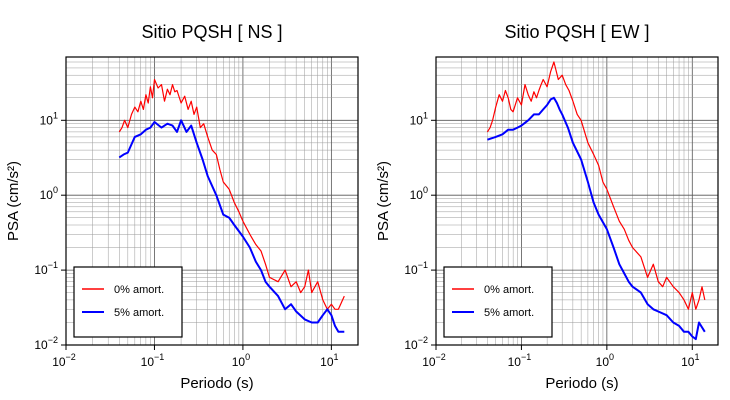 The image size is (730, 400). What do you see at coordinates (576, 32) in the screenshot?
I see `chart-title: Sitio PQSH [ EW ]` at bounding box center [576, 32].